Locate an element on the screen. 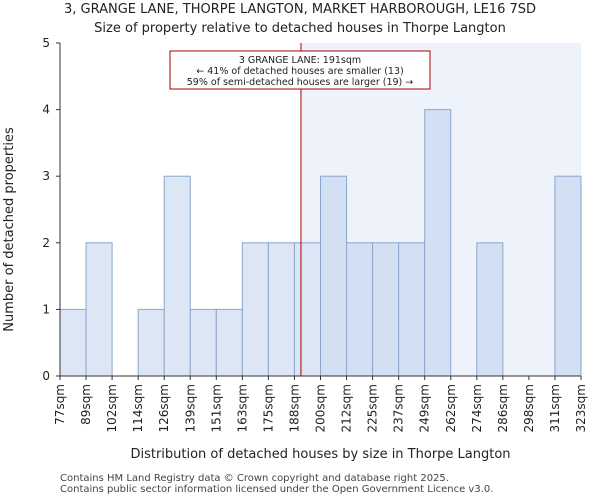 This screenshot has height=500, width=600. x-tick-label: 225sqm is located at coordinates (373, 408).